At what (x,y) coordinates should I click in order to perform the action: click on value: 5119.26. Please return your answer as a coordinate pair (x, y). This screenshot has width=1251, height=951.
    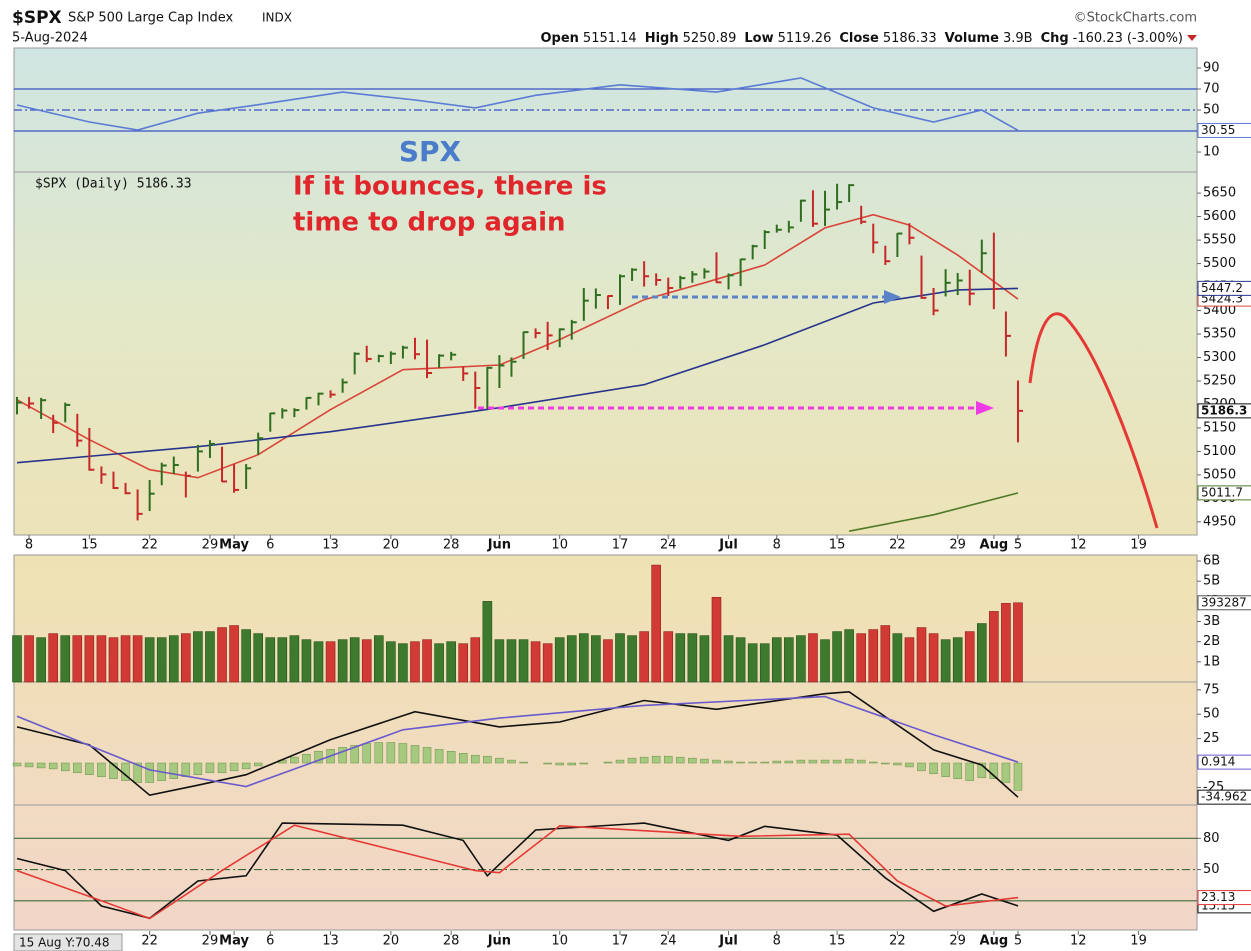
    Looking at the image, I should click on (805, 38).